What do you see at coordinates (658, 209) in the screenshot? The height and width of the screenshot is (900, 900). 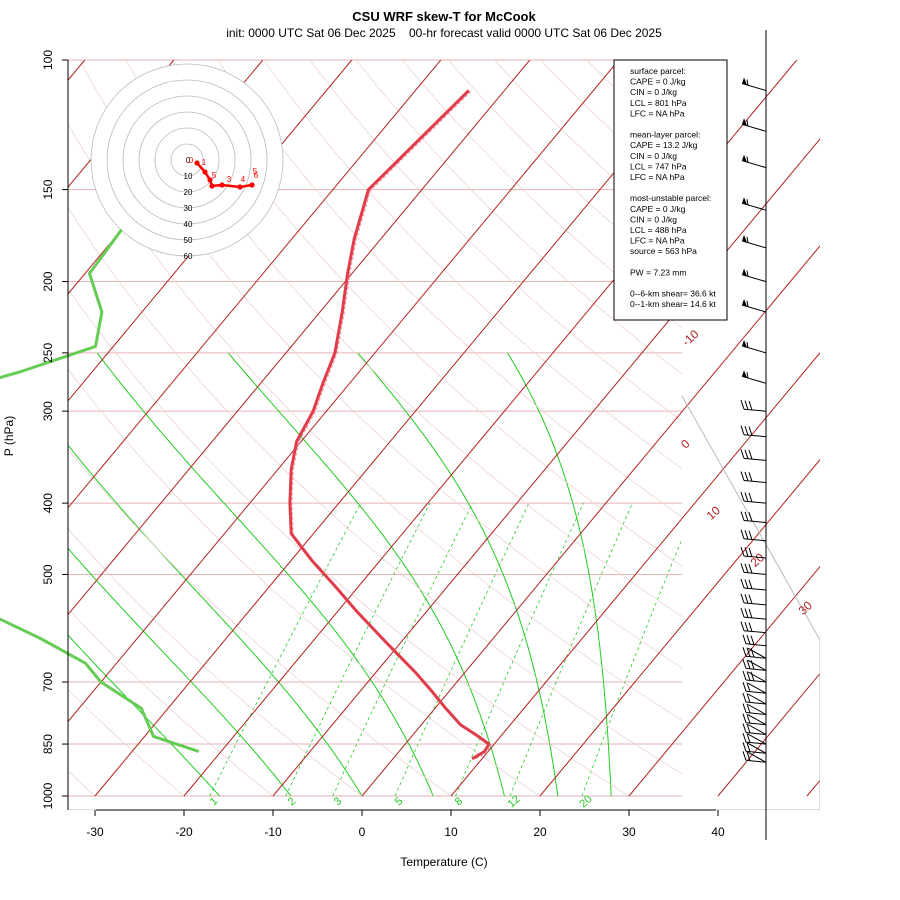 I see `info-line: CAPE = 0 J/kg` at bounding box center [658, 209].